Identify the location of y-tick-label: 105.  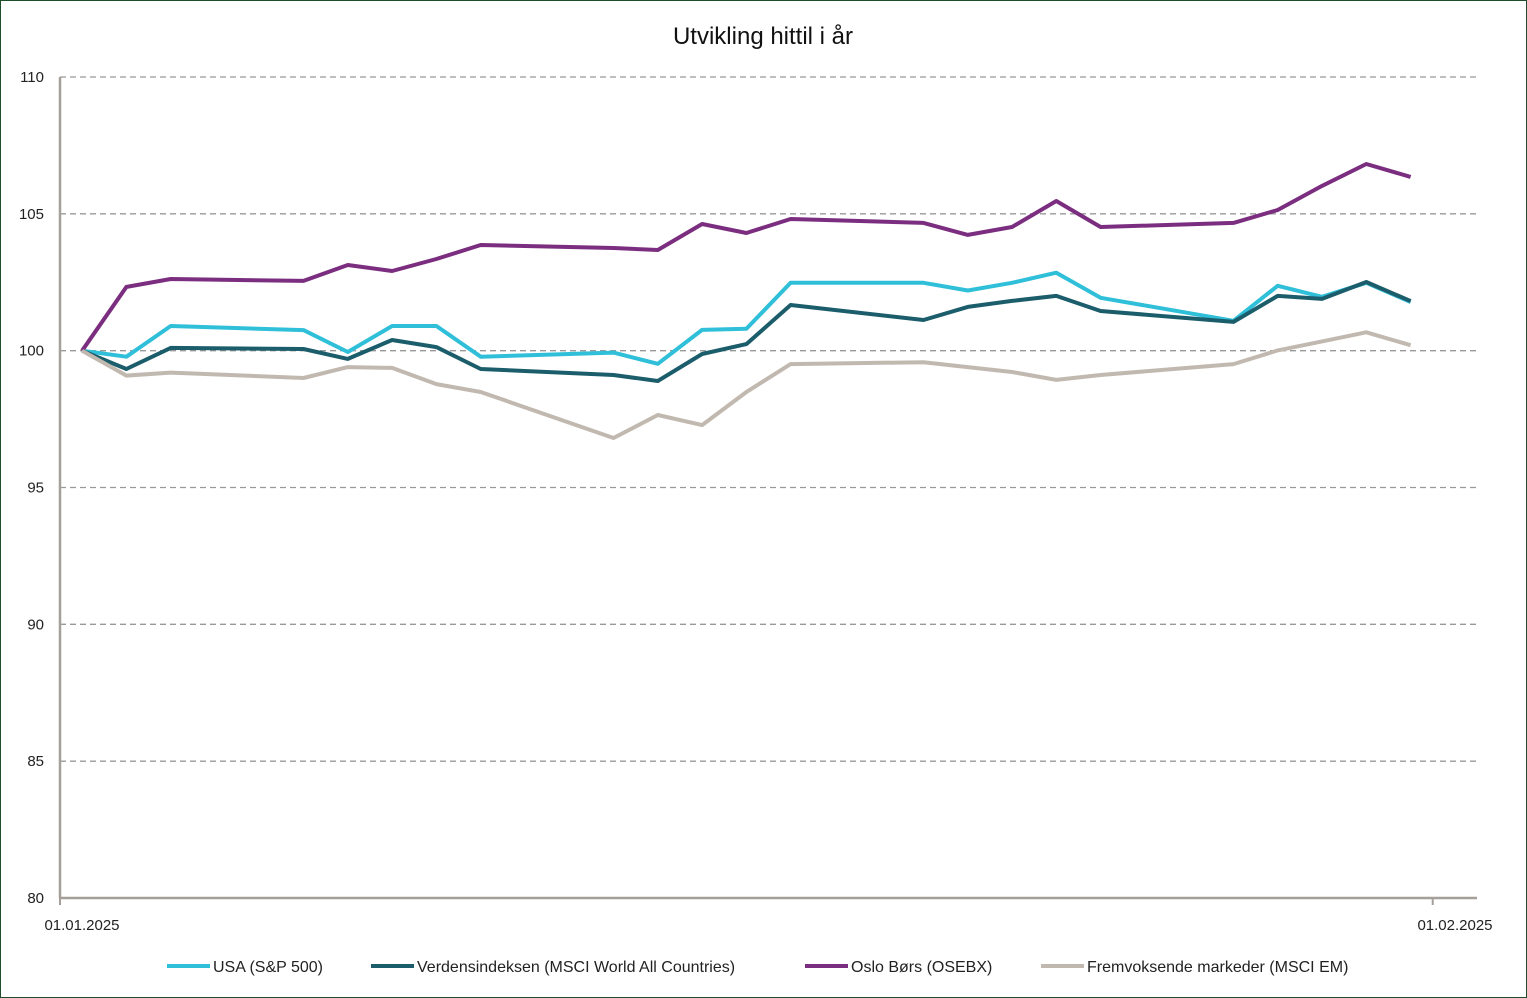
(31, 214).